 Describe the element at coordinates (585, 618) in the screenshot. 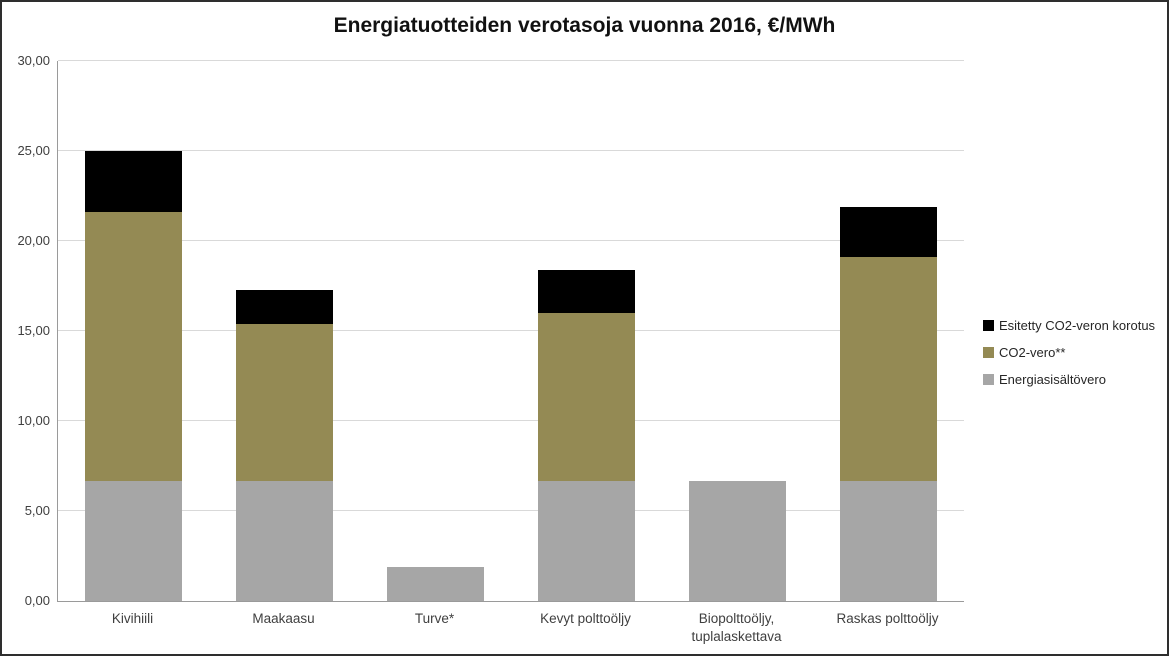

I see `x-category-label: Kevyt polttoöljy` at that location.